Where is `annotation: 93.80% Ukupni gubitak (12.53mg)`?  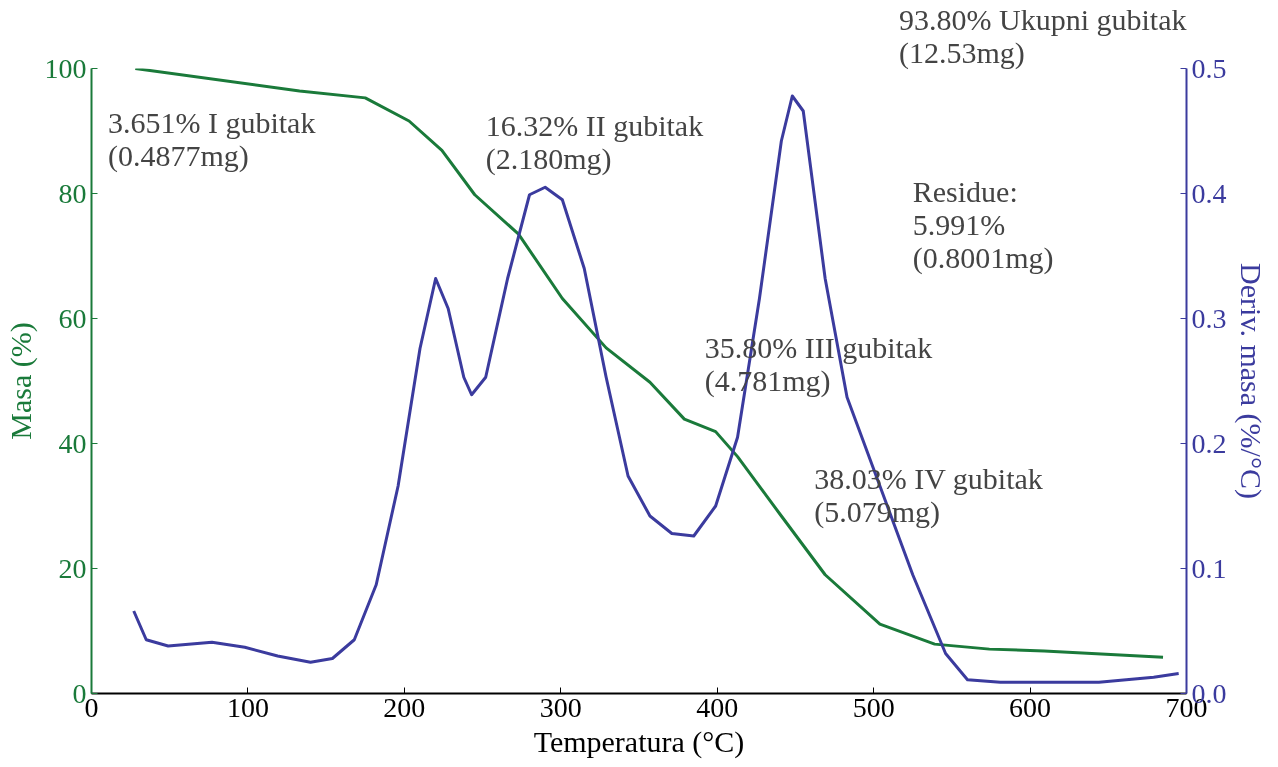 annotation: 93.80% Ukupni gubitak (12.53mg) is located at coordinates (1043, 36).